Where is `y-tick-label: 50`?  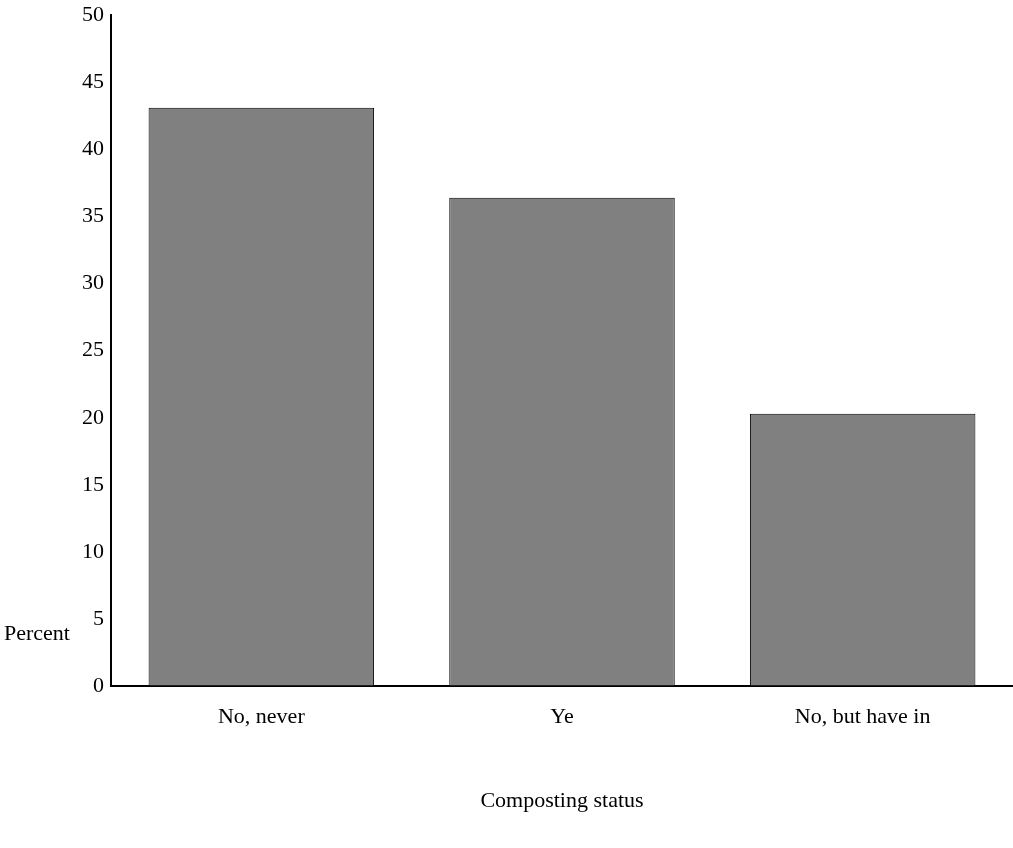 y-tick-label: 50 is located at coordinates (93, 13).